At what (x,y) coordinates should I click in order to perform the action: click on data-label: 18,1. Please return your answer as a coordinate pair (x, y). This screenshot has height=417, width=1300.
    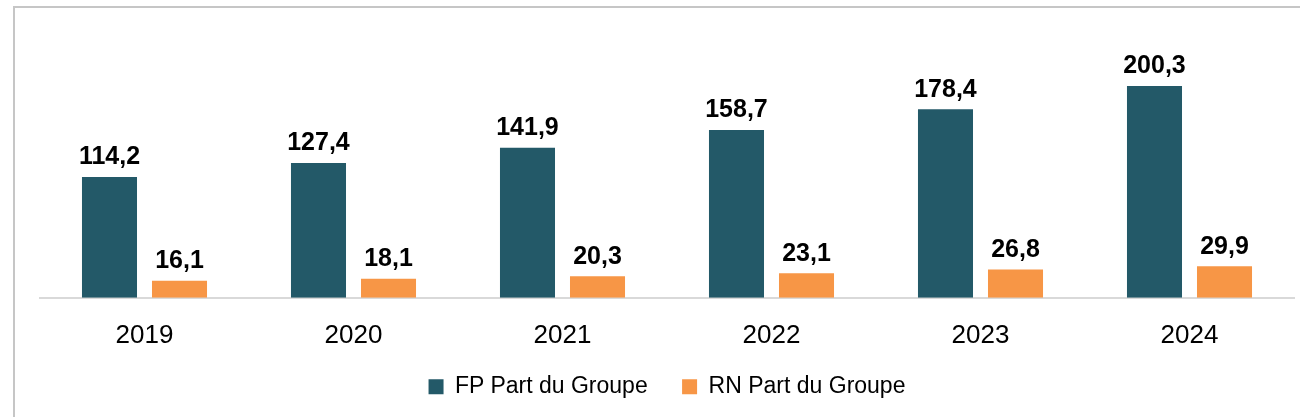
    Looking at the image, I should click on (388, 257).